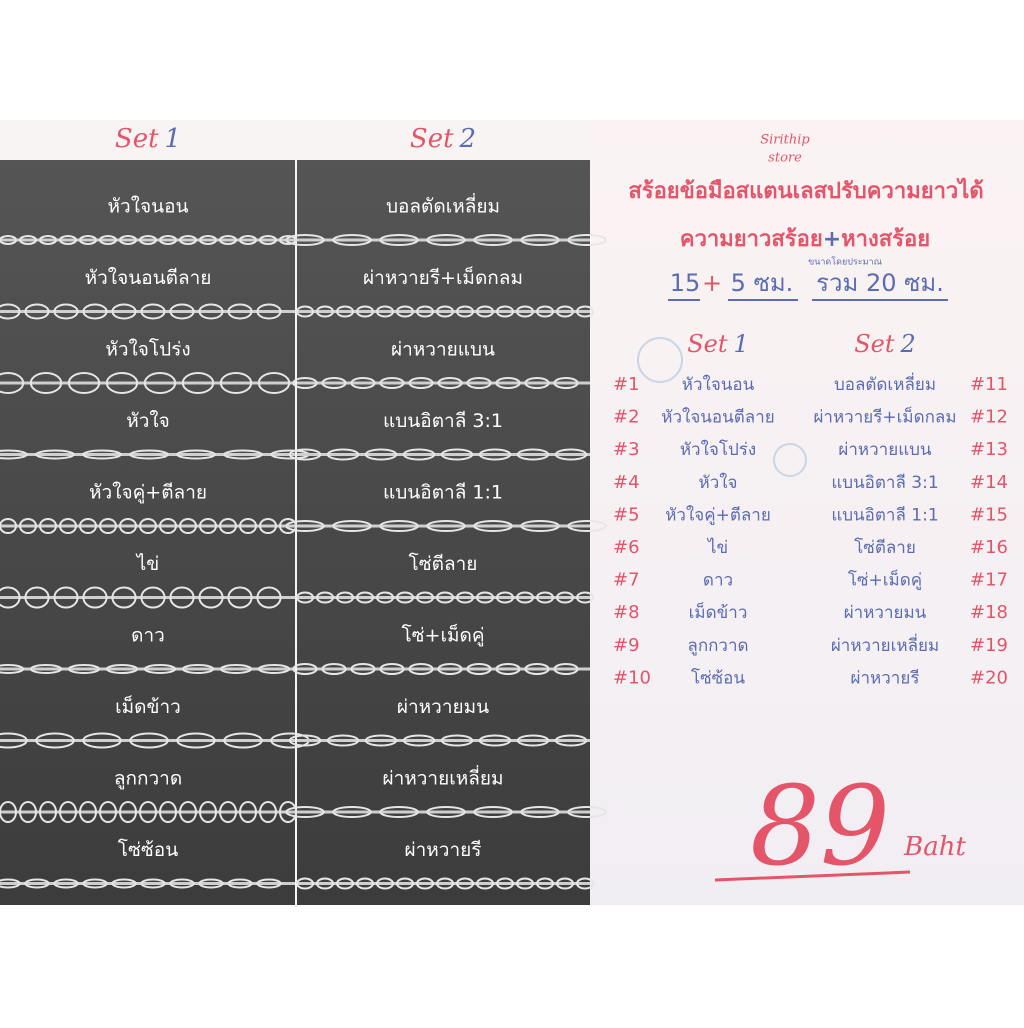 Image resolution: width=1024 pixels, height=1028 pixels. Describe the element at coordinates (989, 645) in the screenshot. I see `code: #19` at that location.